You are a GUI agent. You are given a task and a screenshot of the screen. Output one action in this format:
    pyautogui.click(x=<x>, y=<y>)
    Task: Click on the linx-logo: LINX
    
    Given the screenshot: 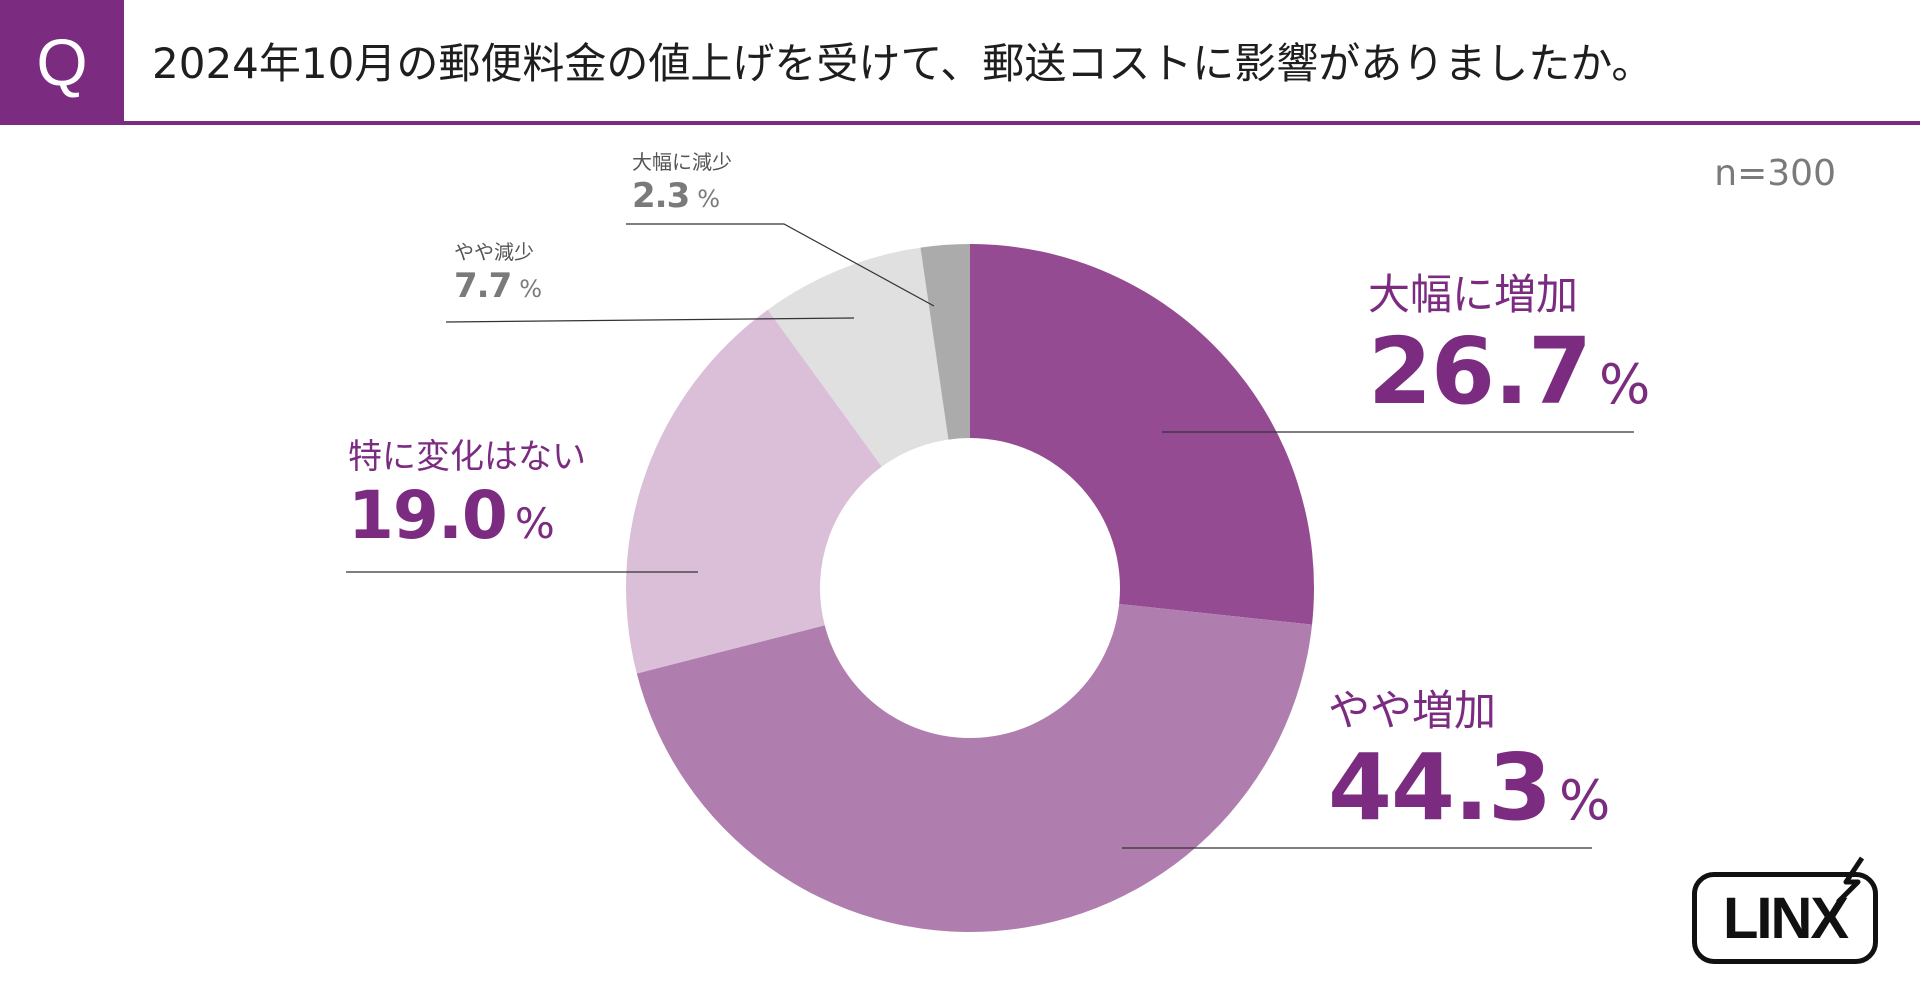 What is the action you would take?
    pyautogui.click(x=1785, y=918)
    